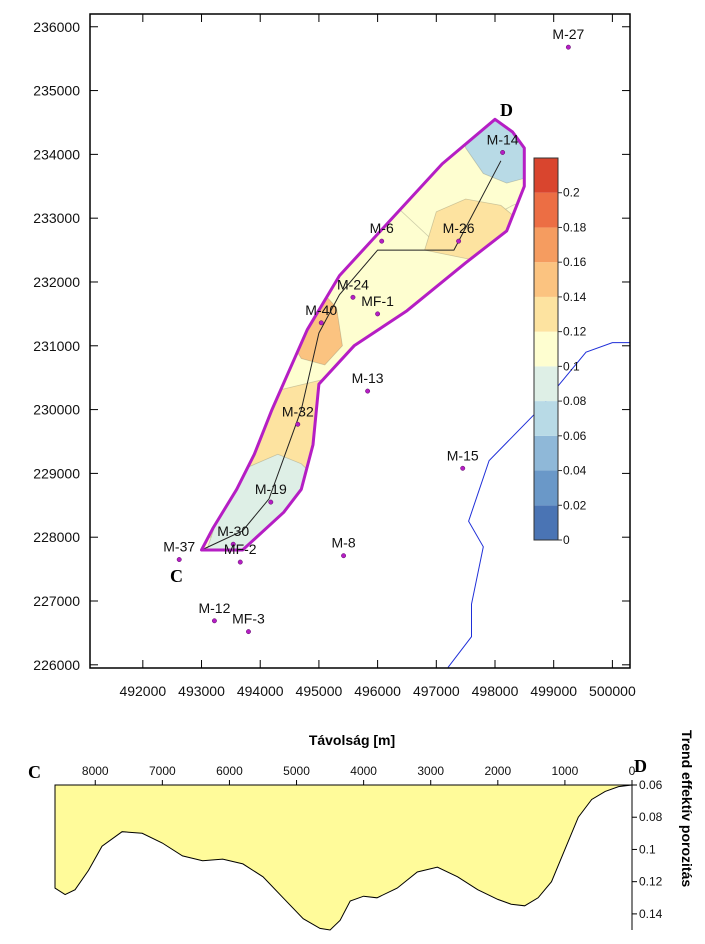 This screenshot has width=705, height=944. I want to click on colorbar-tick-label: 0.02, so click(575, 505).